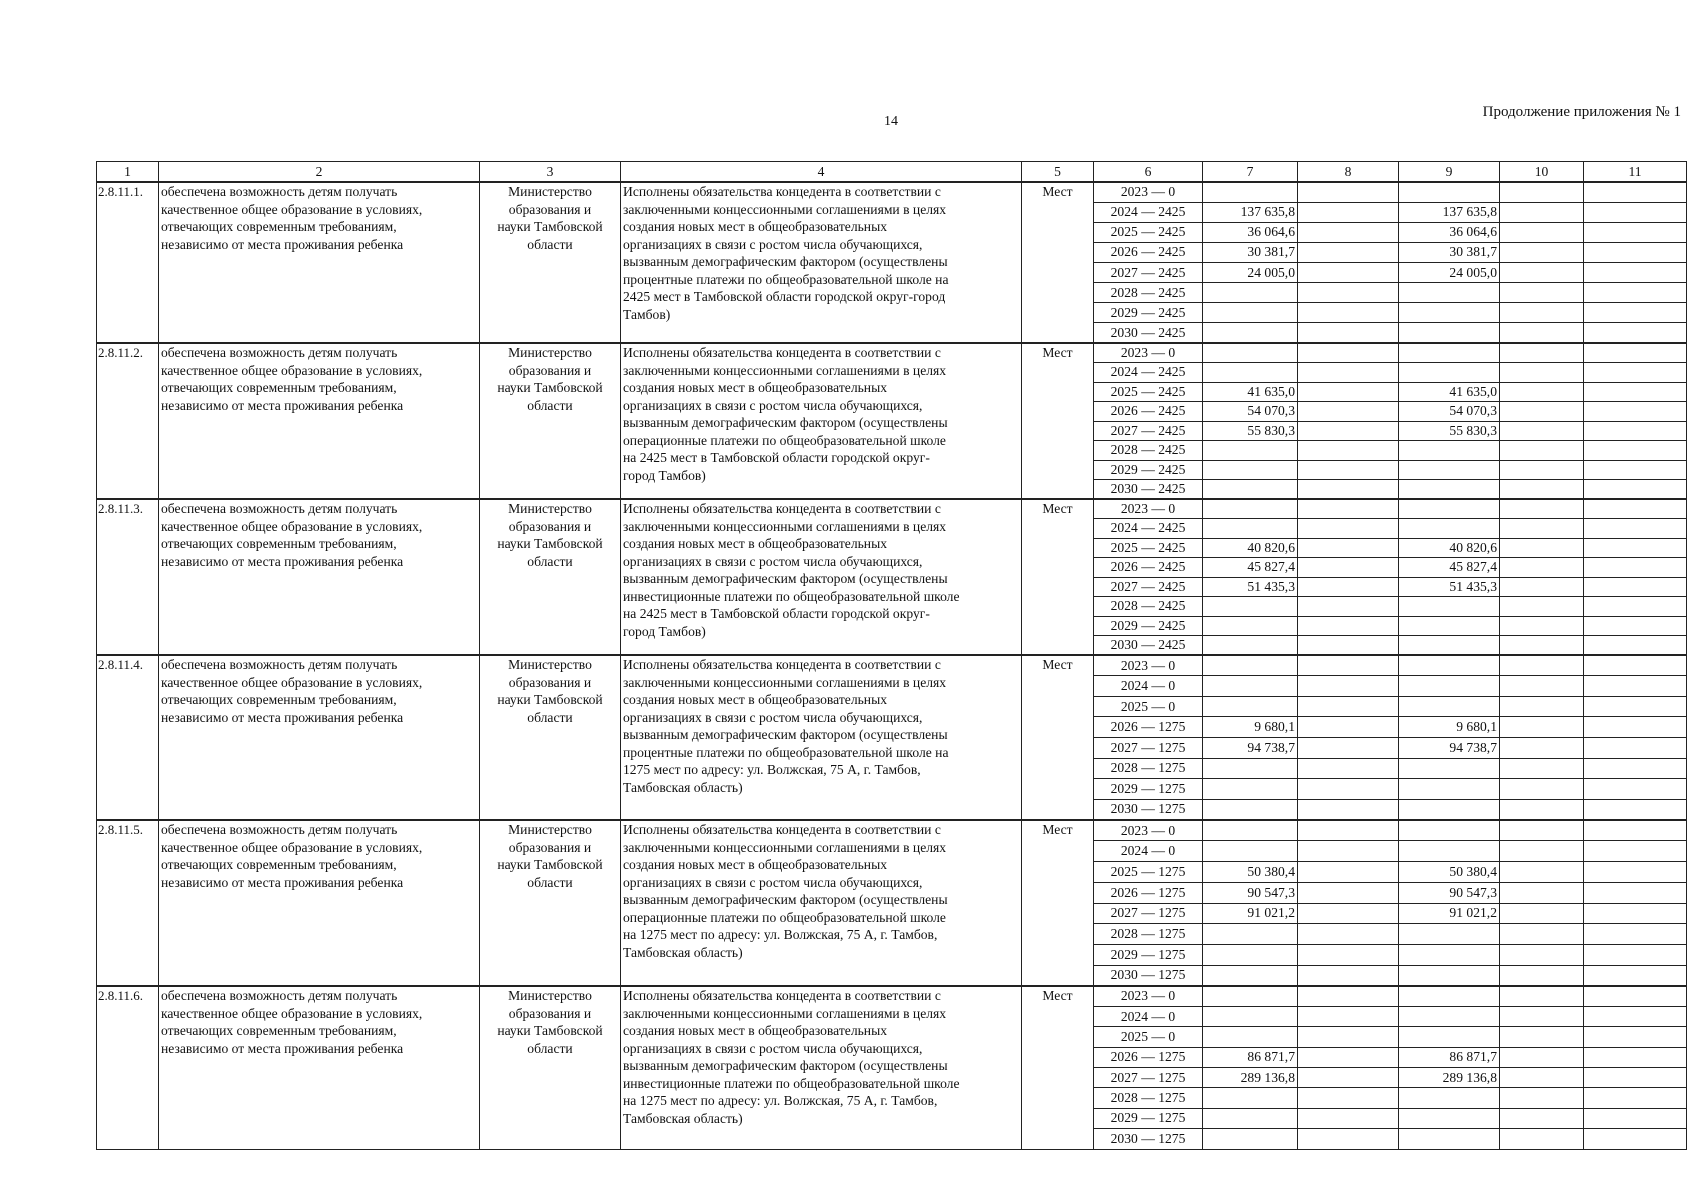 Image resolution: width=1697 pixels, height=1200 pixels. Describe the element at coordinates (1148, 748) in the screenshot. I see `year-target-cell: 2027 — 1275` at that location.